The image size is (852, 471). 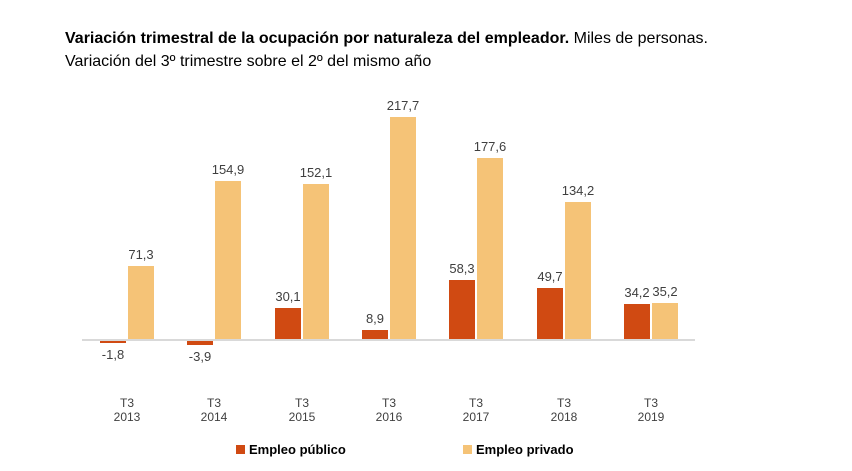 What do you see at coordinates (651, 417) in the screenshot?
I see `x-axis-label-year: 2019` at bounding box center [651, 417].